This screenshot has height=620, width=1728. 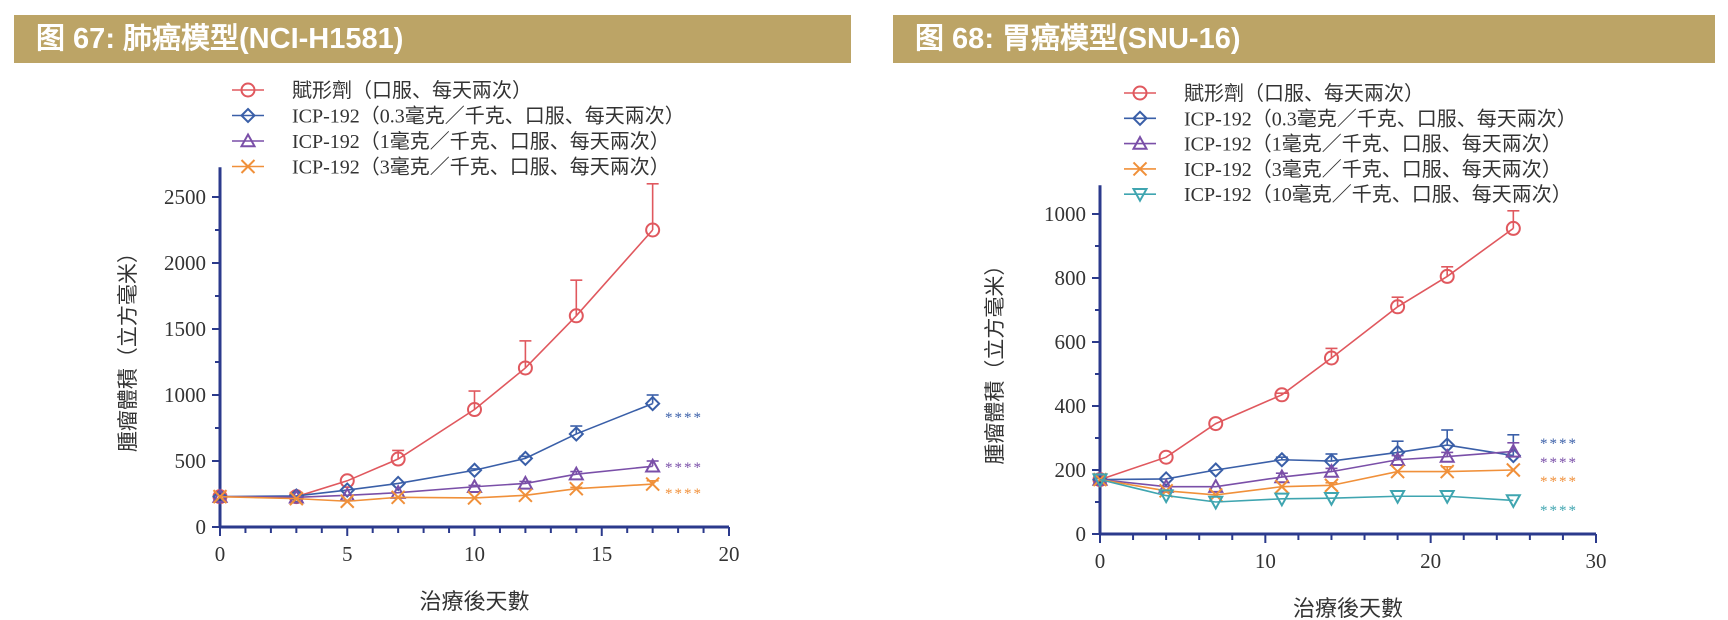 What do you see at coordinates (1378, 194) in the screenshot?
I see `legend-label: ICP-192（10毫克／千克、口服、每天兩次）` at bounding box center [1378, 194].